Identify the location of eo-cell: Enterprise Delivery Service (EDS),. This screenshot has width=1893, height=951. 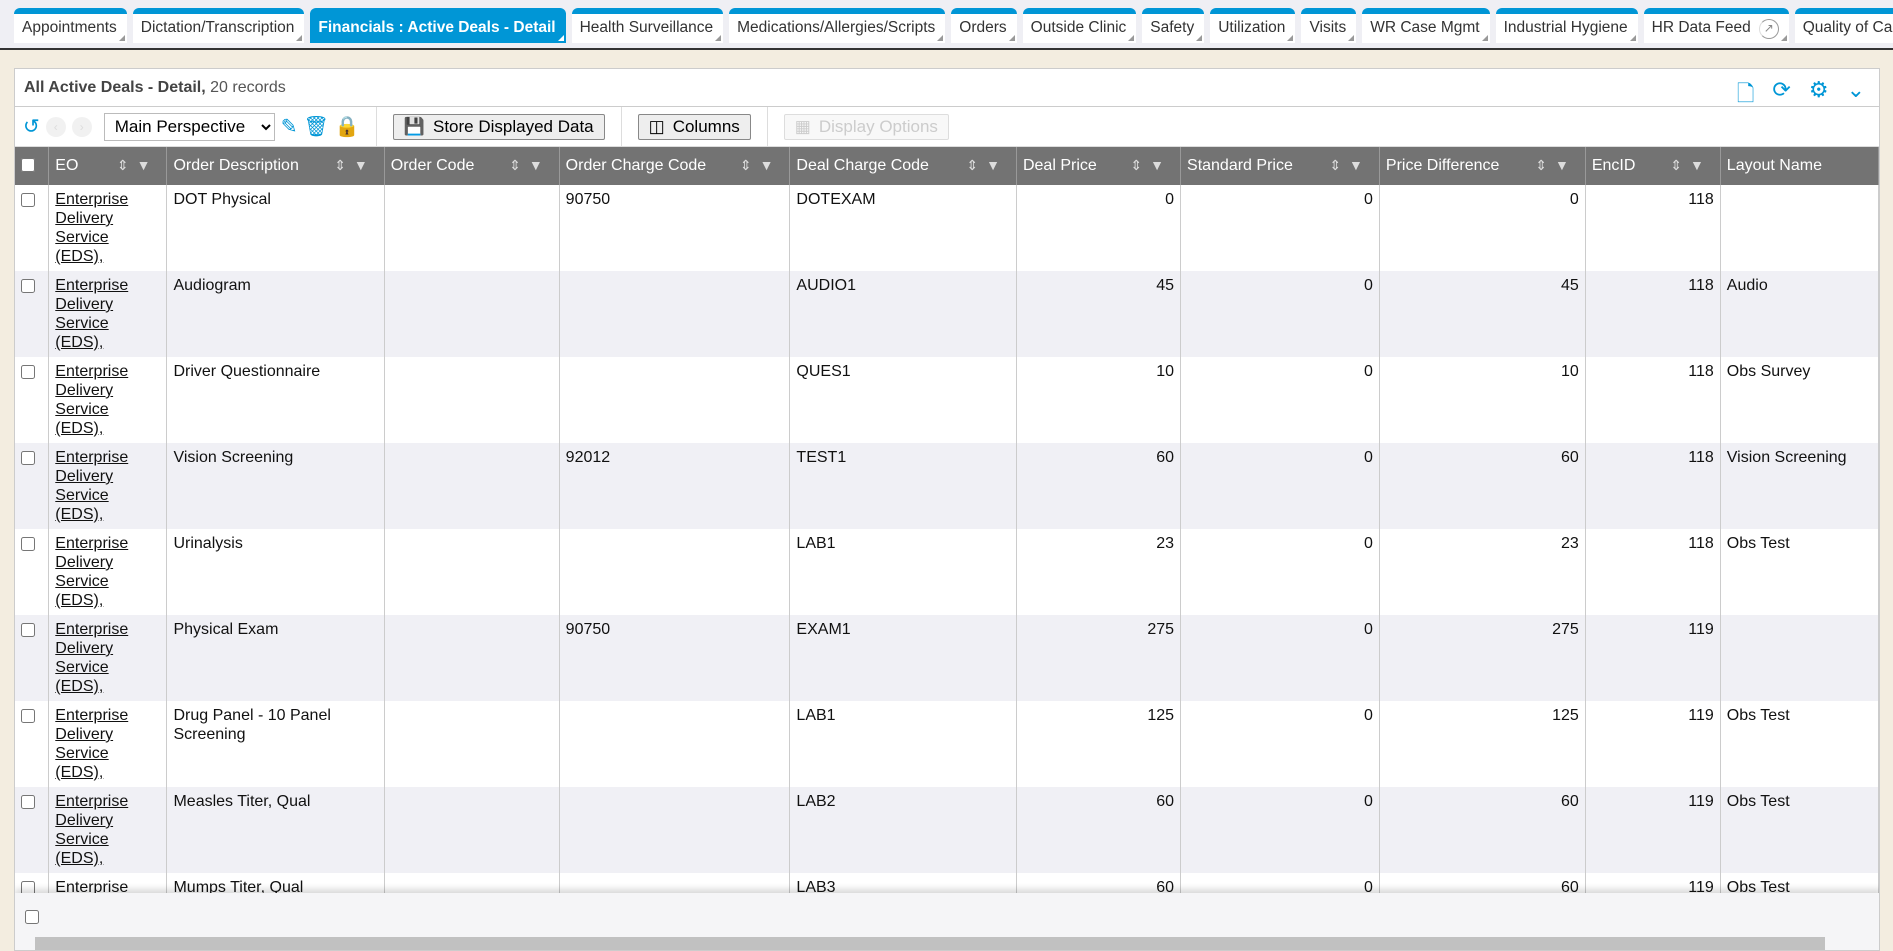
(108, 572).